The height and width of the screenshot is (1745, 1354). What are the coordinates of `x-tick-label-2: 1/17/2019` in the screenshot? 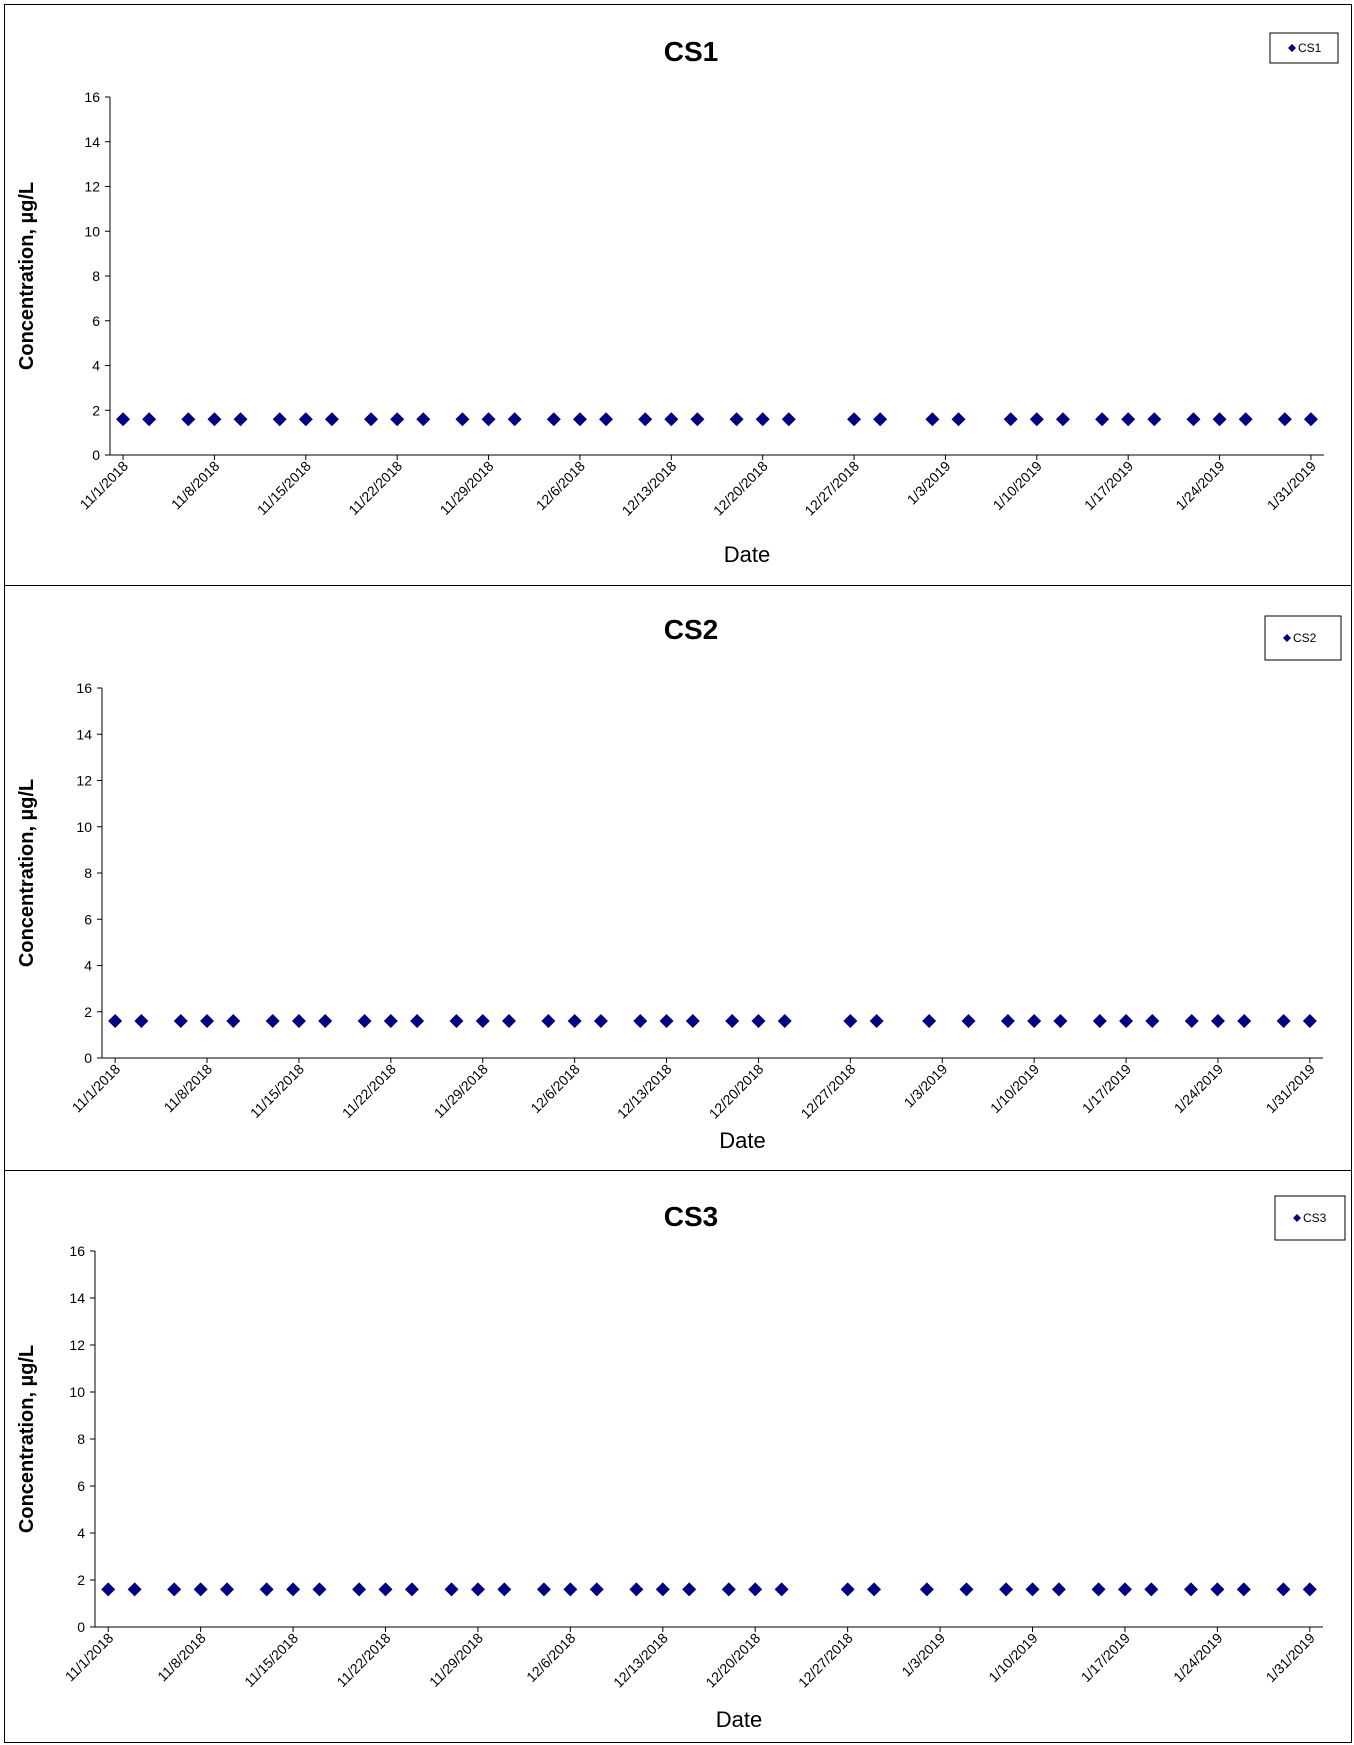 It's located at (1107, 1089).